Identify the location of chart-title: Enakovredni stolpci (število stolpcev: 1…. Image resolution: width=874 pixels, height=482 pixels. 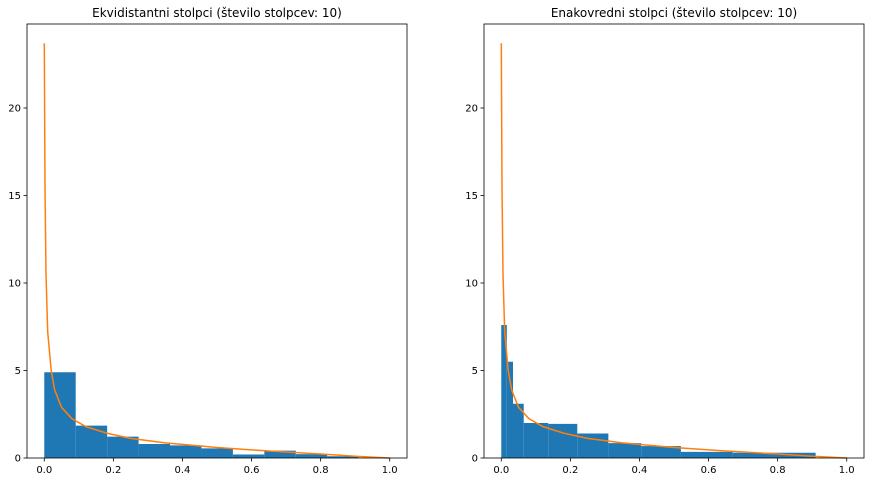
(674, 13).